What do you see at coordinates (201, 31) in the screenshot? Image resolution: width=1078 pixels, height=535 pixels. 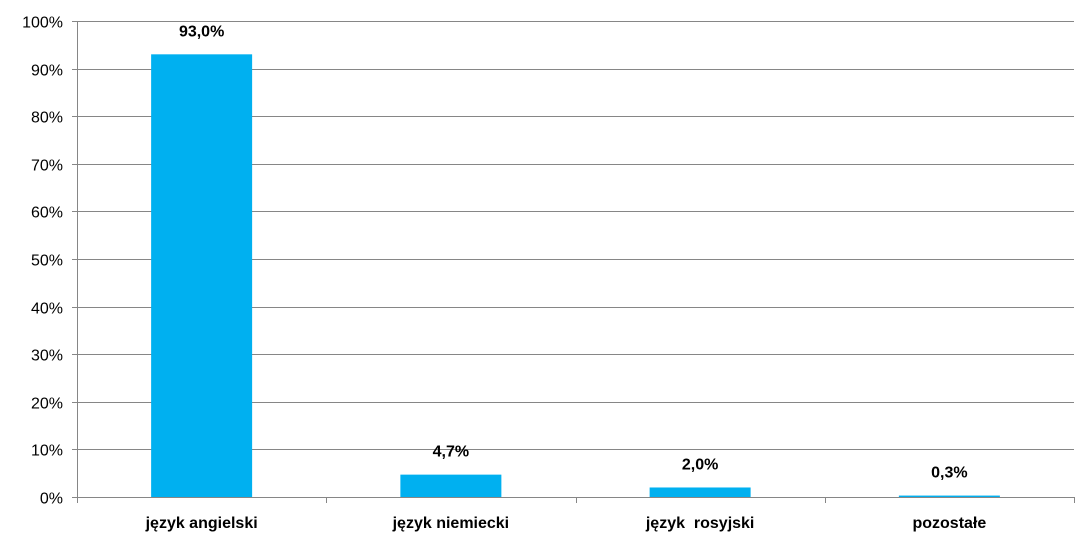 I see `data-label: 93,0%` at bounding box center [201, 31].